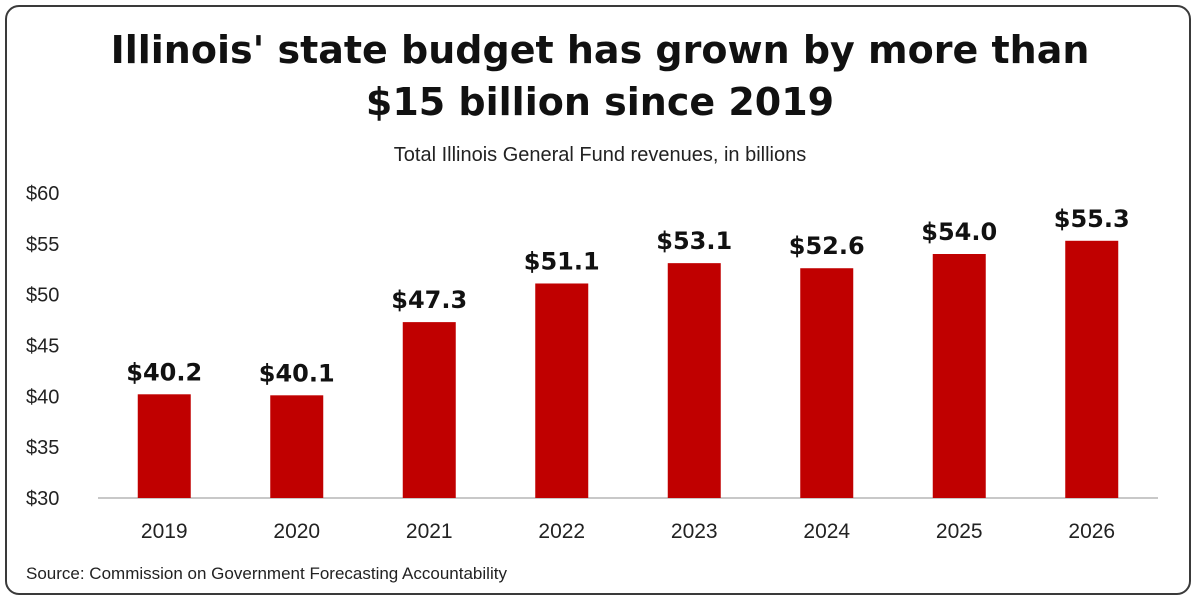  Describe the element at coordinates (959, 232) in the screenshot. I see `data-label: $54.0` at that location.